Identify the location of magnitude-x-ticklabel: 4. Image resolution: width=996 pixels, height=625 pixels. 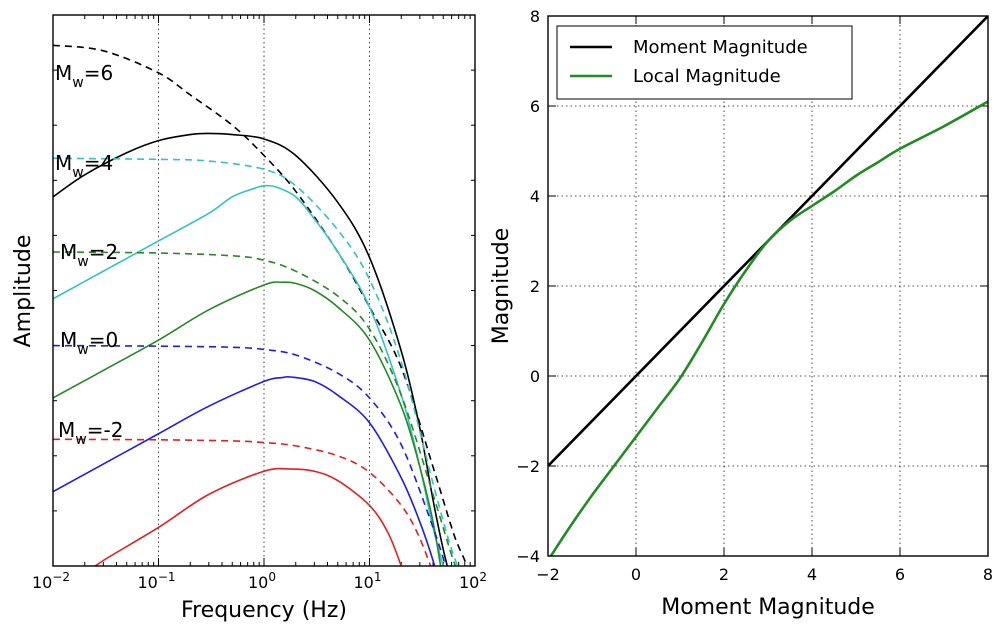
(812, 574).